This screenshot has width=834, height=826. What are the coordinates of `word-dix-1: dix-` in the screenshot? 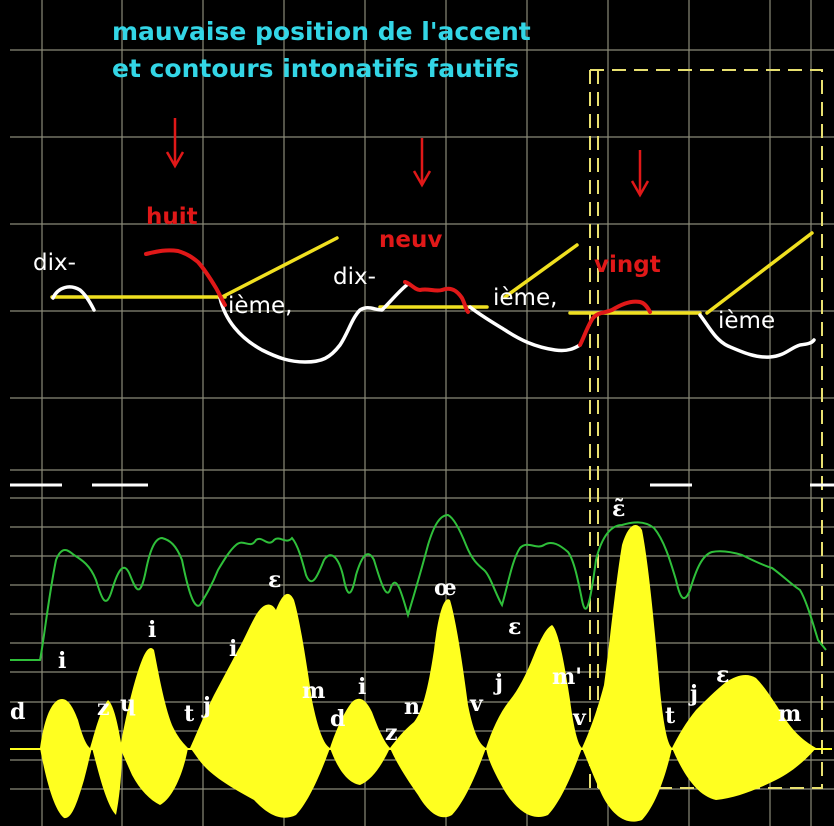 It's located at (54, 263).